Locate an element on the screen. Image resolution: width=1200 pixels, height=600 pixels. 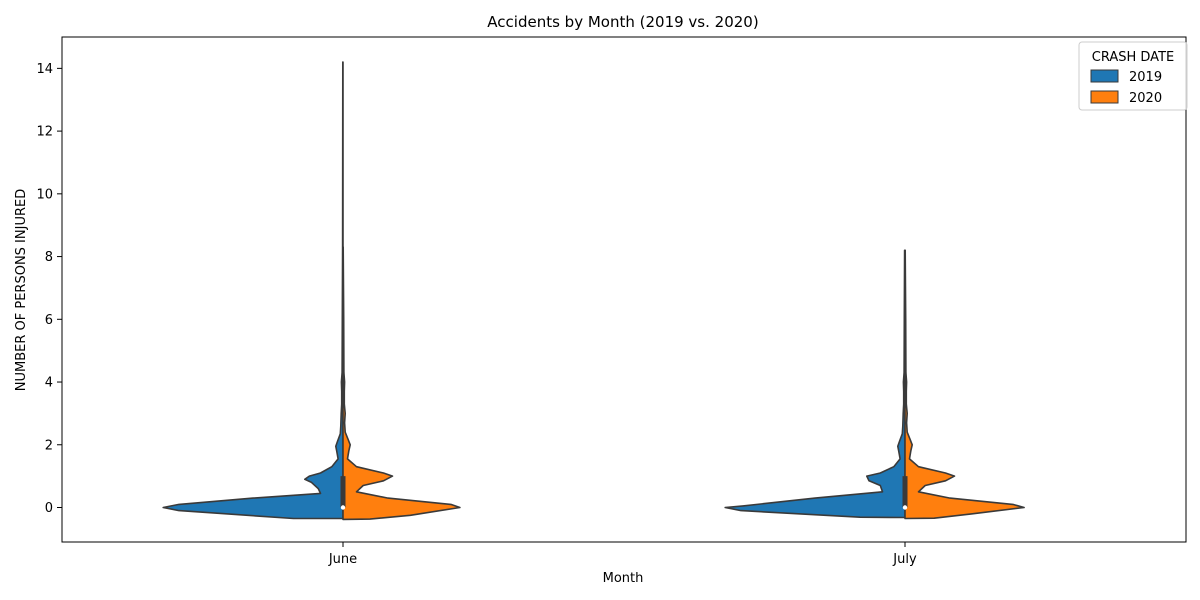
x-tick-label: July is located at coordinates (904, 559).